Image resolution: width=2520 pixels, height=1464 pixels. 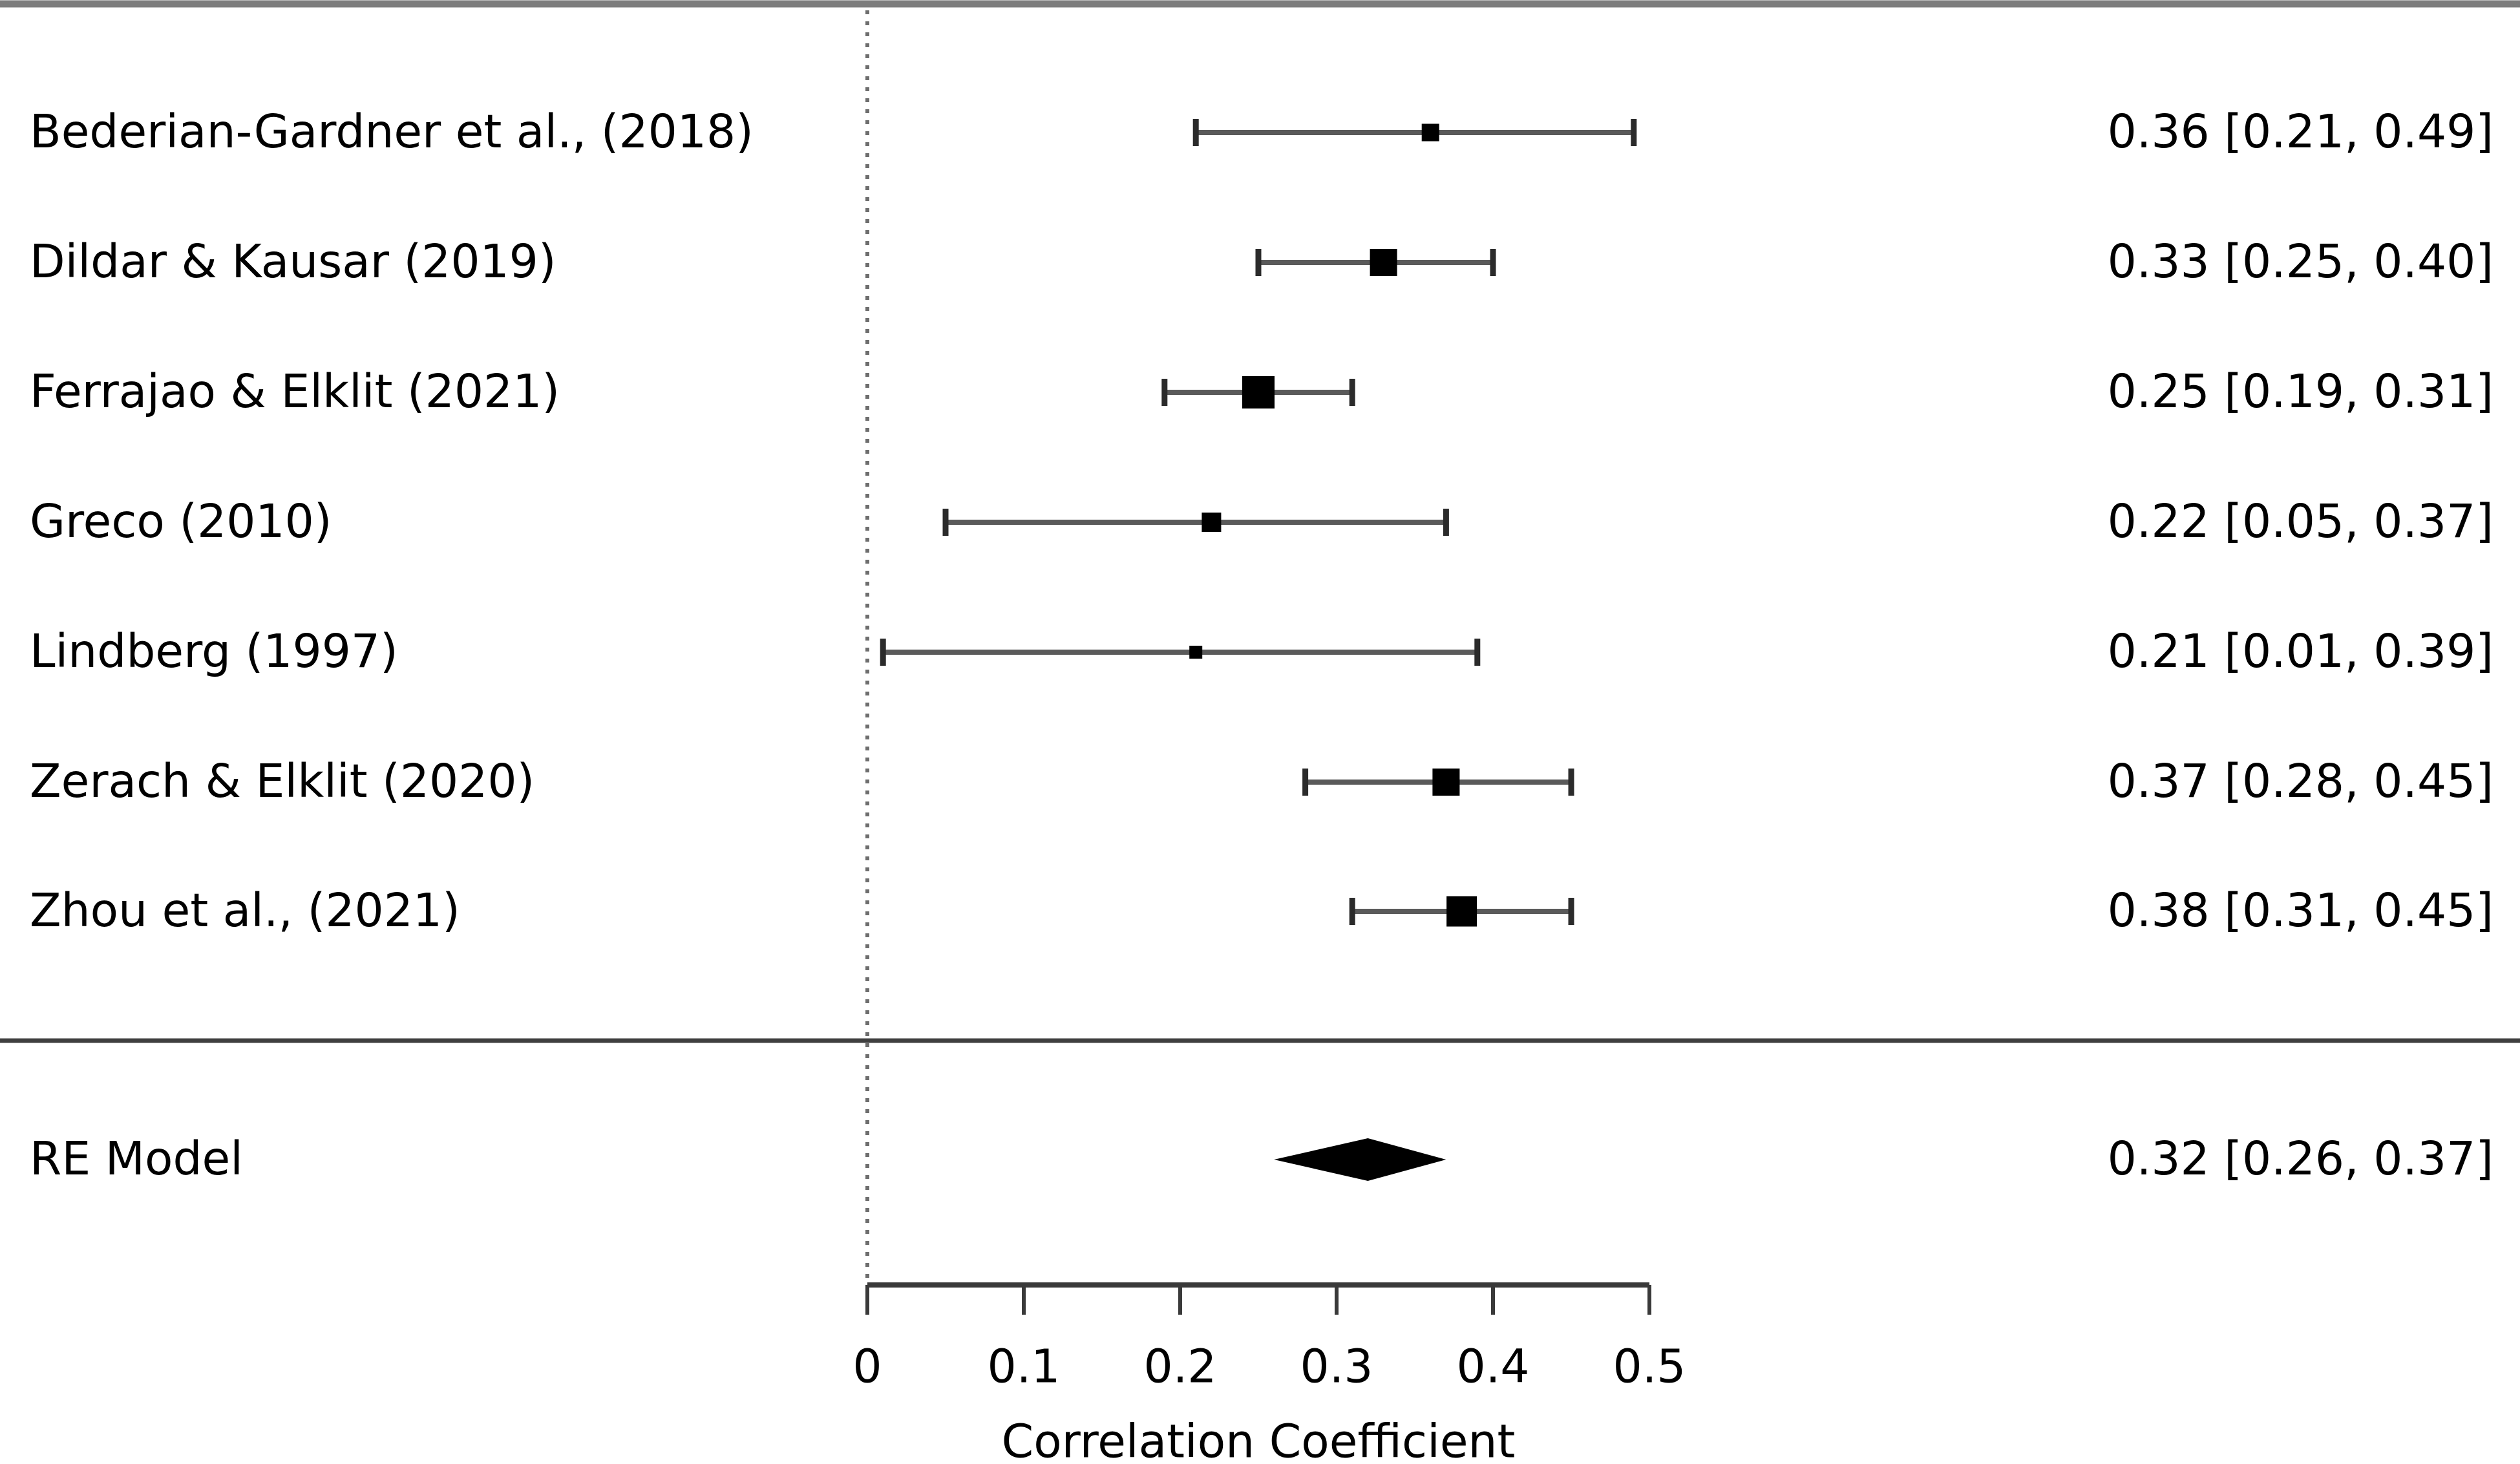 What do you see at coordinates (293, 262) in the screenshot?
I see `study-label: Dildar & Kausar (2019)` at bounding box center [293, 262].